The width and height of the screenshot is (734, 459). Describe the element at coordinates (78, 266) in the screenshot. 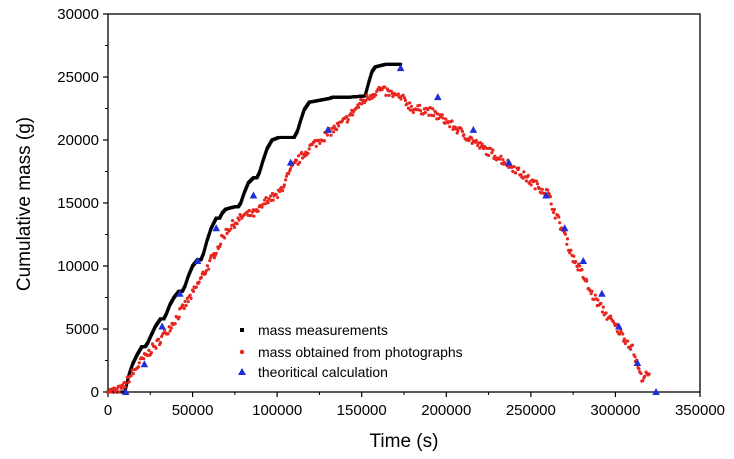

I see `y-tick-label: 10000` at that location.